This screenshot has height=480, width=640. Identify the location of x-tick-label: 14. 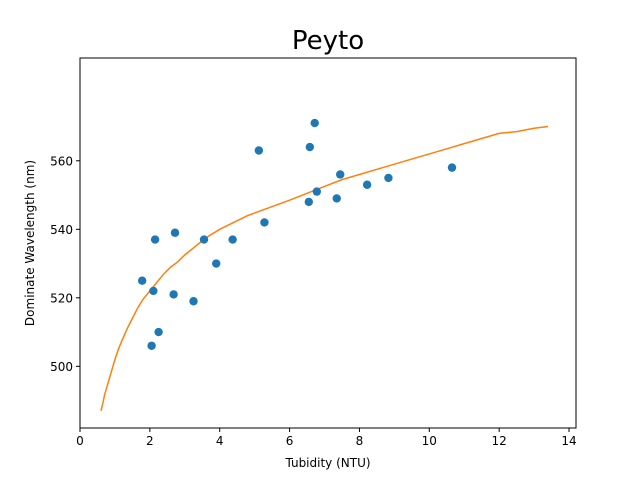
(568, 441).